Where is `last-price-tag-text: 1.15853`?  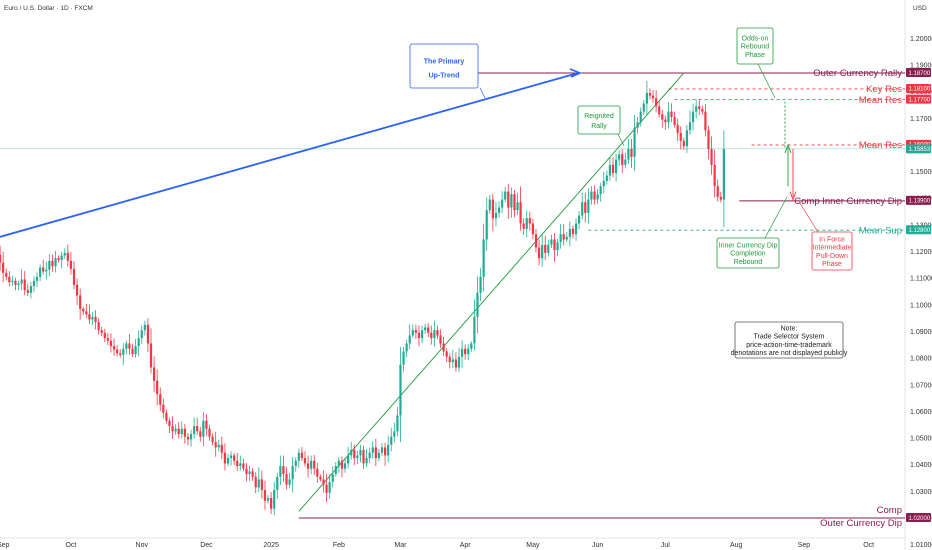
last-price-tag-text: 1.15853 is located at coordinates (920, 150).